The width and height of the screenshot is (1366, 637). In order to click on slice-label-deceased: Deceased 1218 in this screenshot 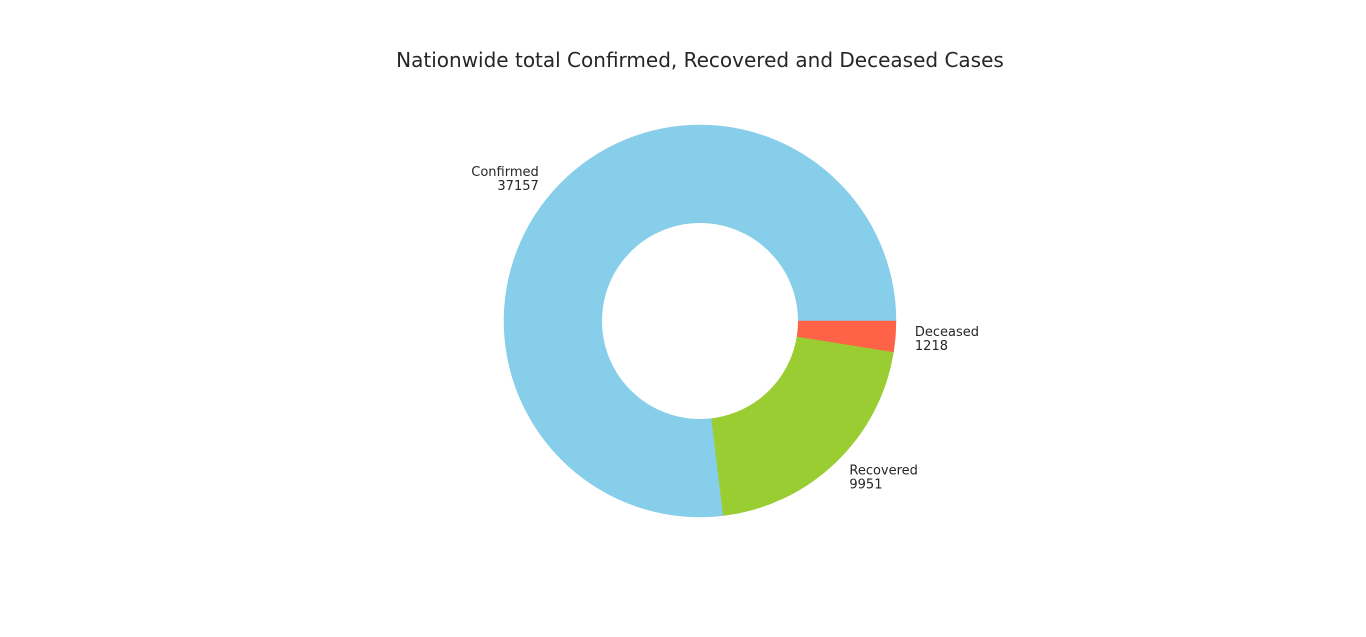, I will do `click(947, 339)`.